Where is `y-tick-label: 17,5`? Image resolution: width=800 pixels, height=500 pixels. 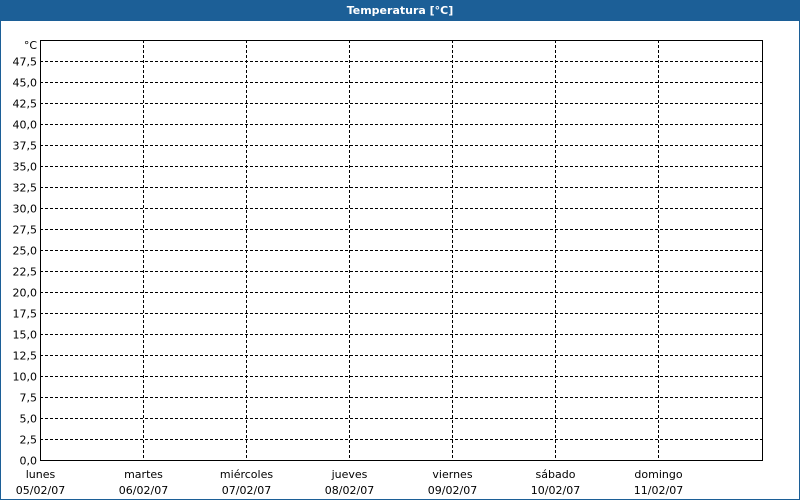 y-tick-label: 17,5 is located at coordinates (25, 314).